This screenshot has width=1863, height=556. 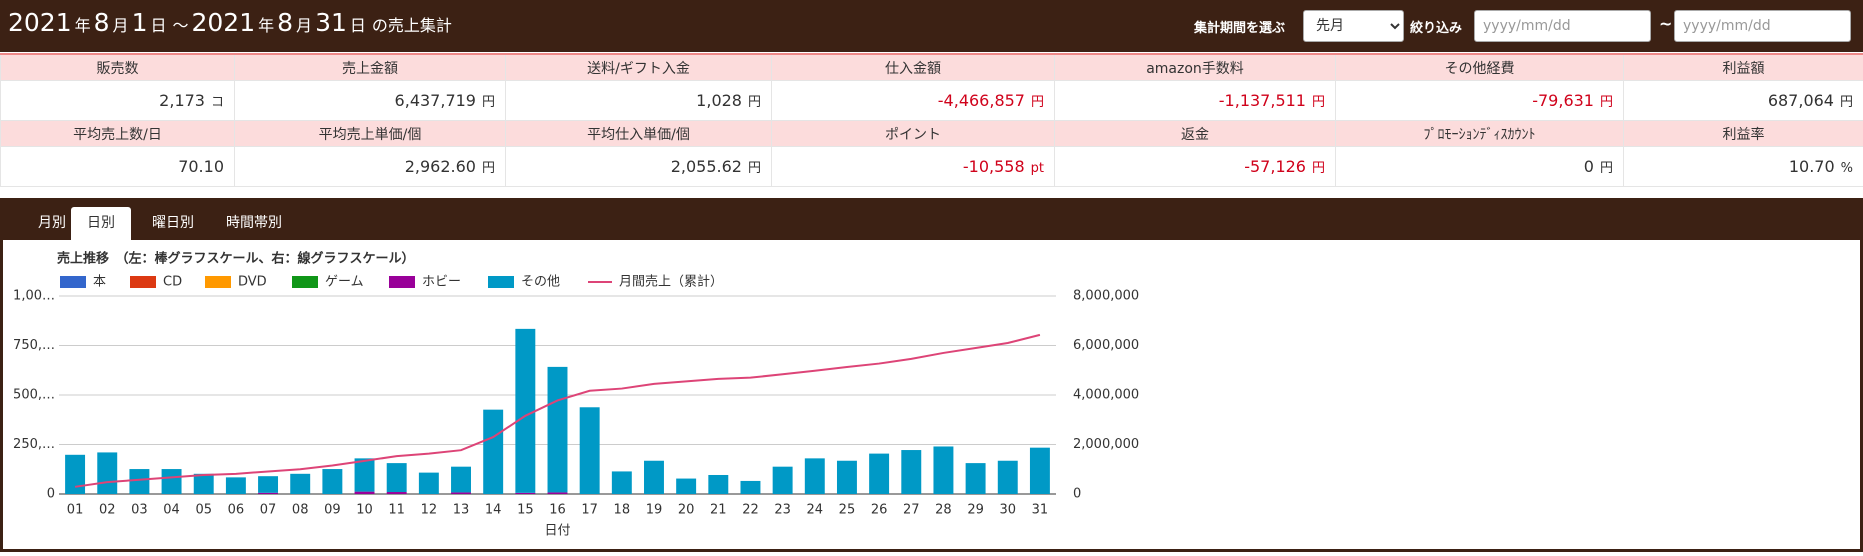 What do you see at coordinates (638, 100) in the screenshot?
I see `cell: 1,028 円` at bounding box center [638, 100].